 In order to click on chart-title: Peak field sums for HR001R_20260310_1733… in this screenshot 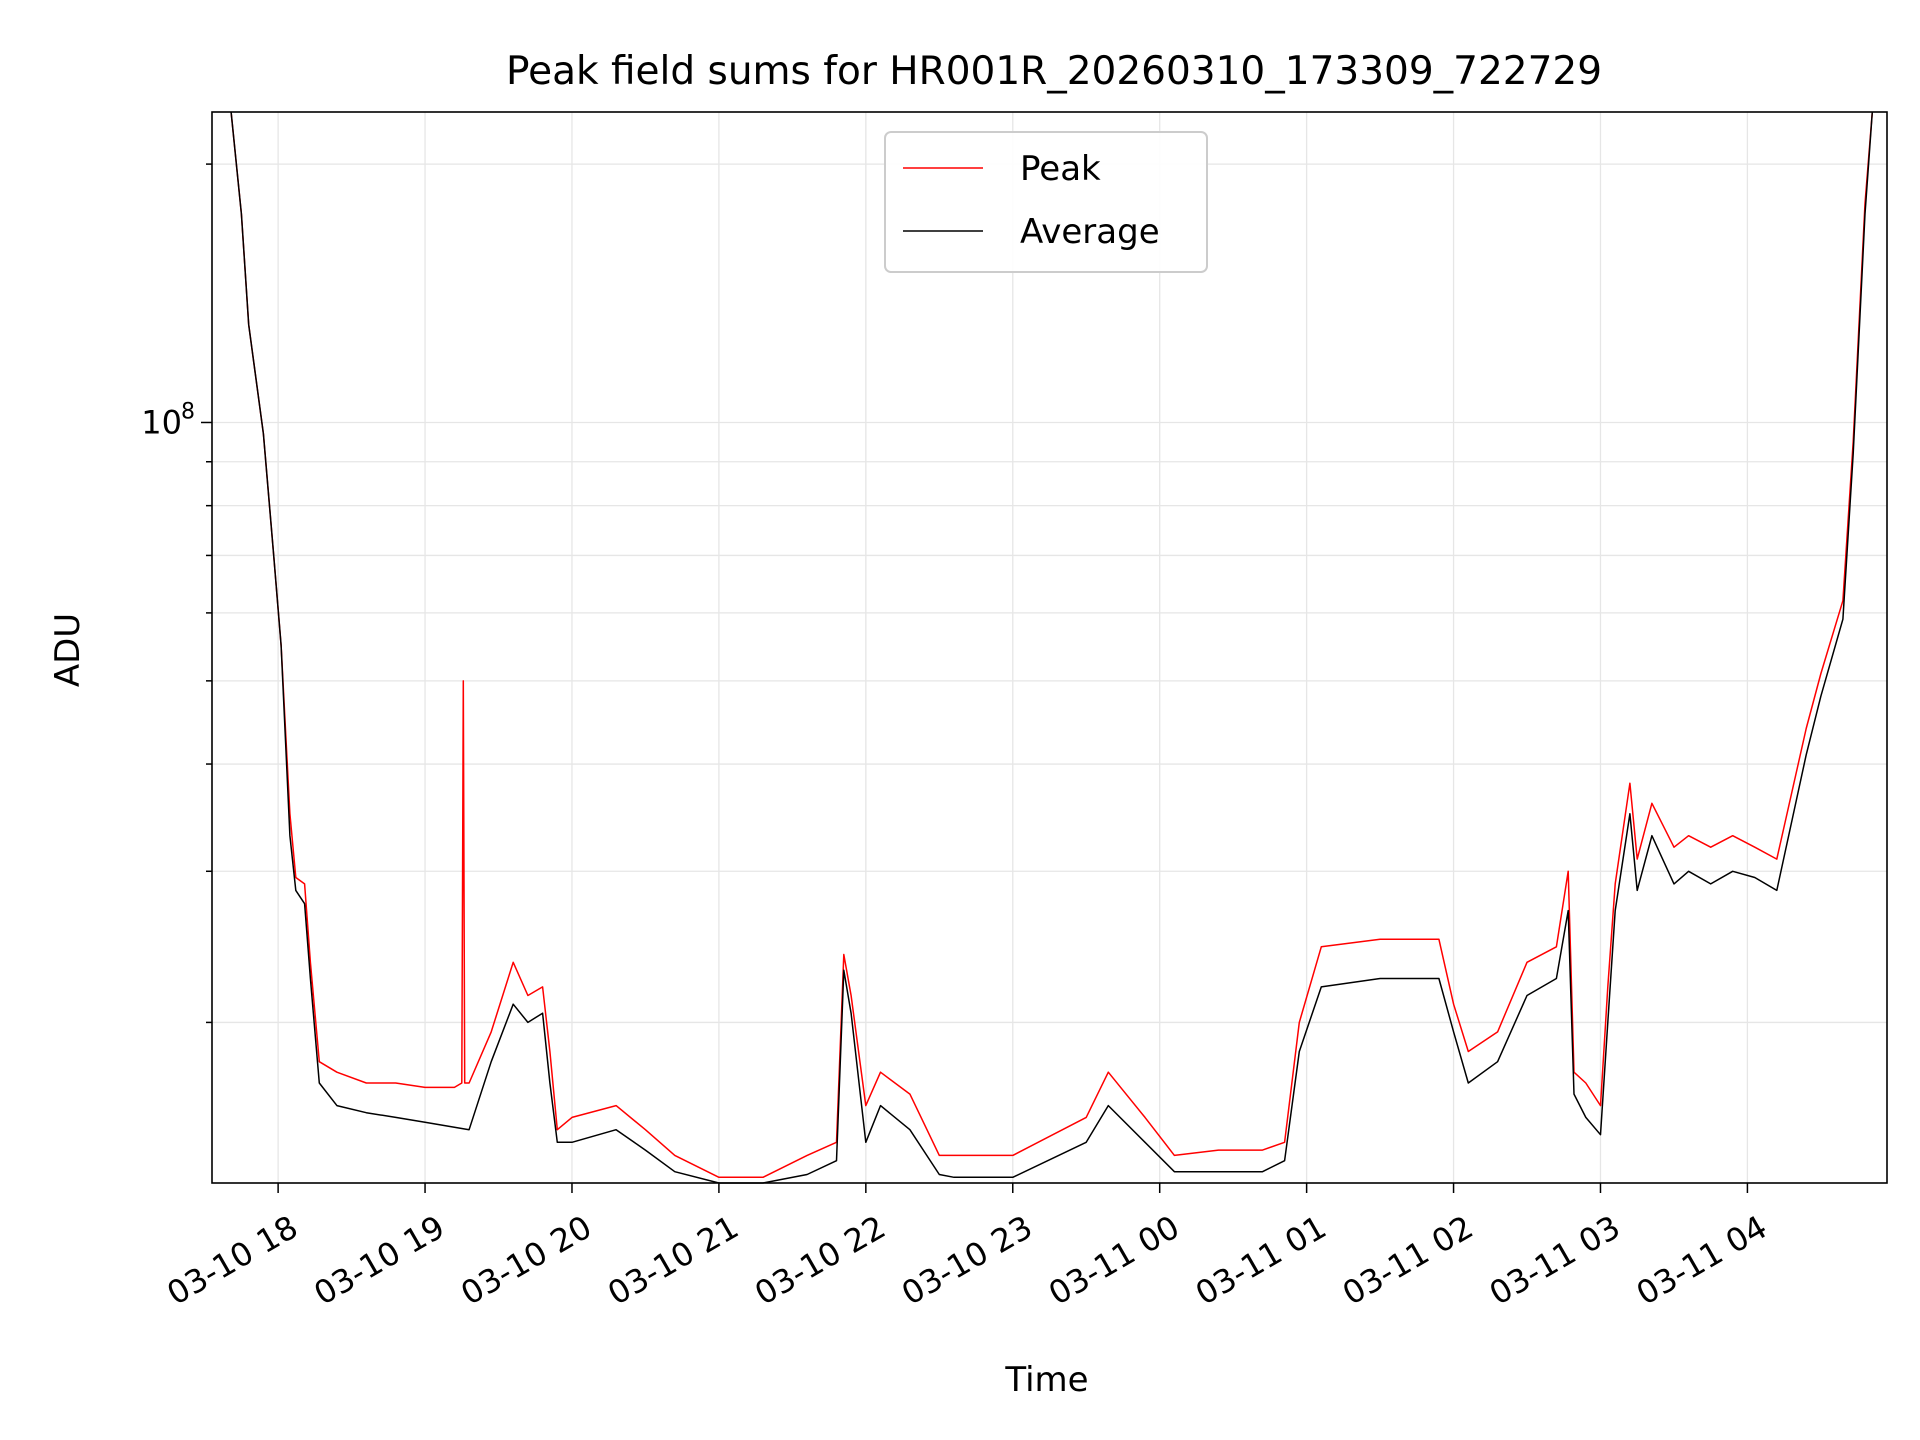, I will do `click(1054, 71)`.